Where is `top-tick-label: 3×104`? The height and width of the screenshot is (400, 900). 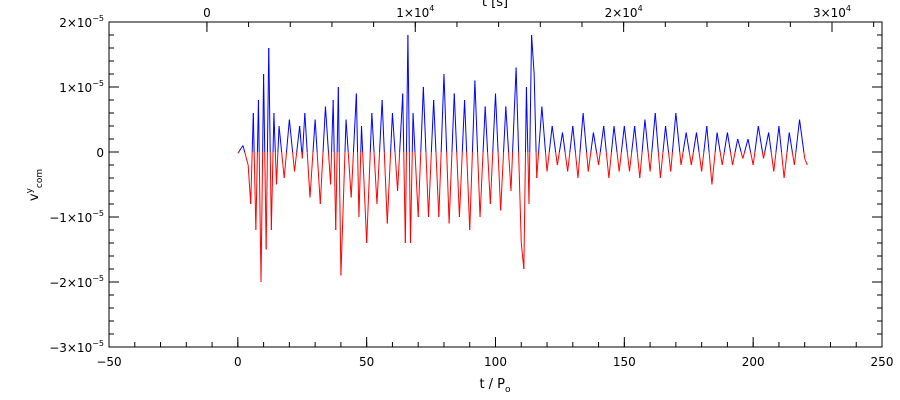 top-tick-label: 3×104 is located at coordinates (832, 12).